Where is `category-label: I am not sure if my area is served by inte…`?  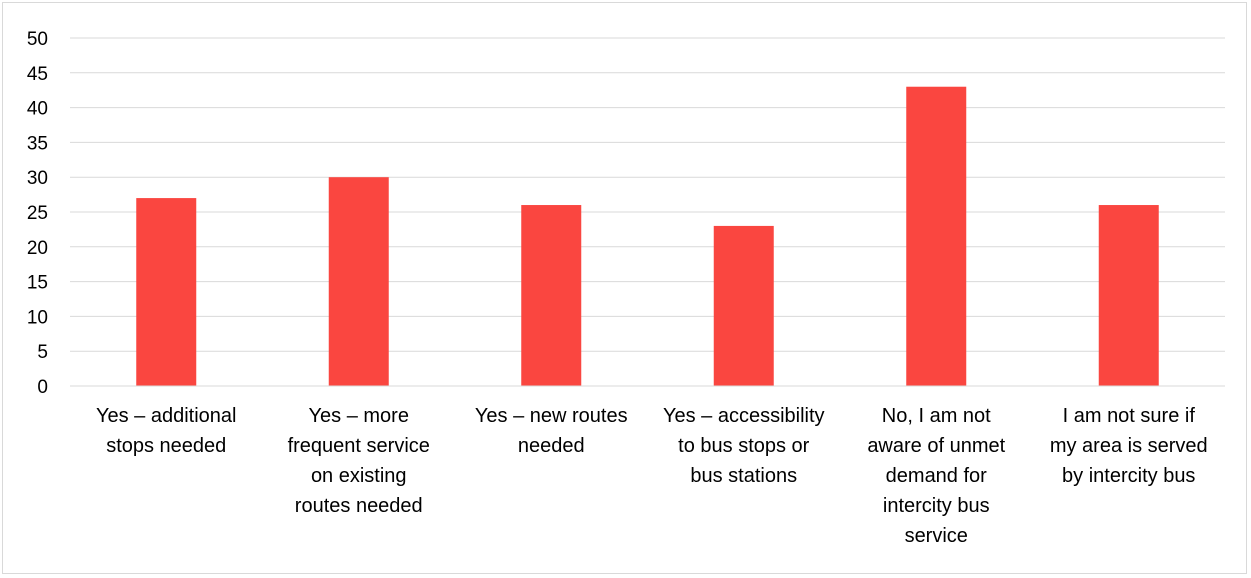 category-label: I am not sure if my area is served by inte… is located at coordinates (1129, 446).